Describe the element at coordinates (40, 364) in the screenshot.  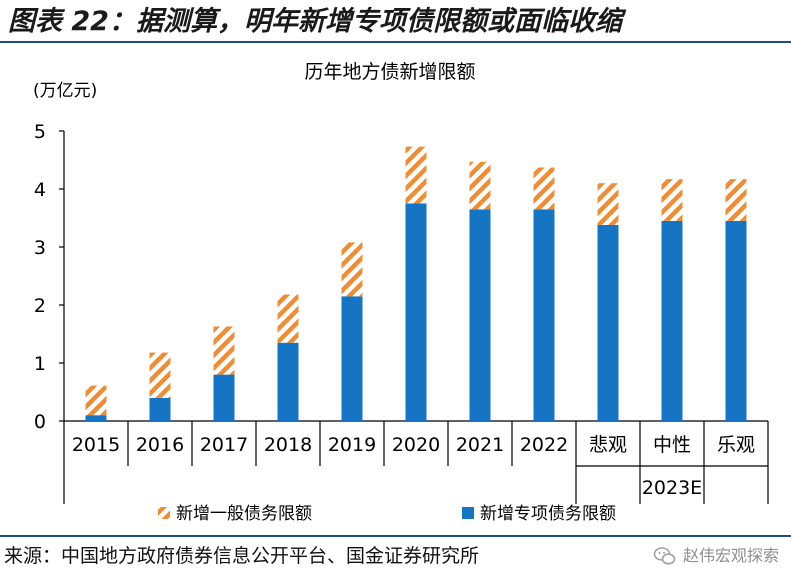
I see `y-tick-label: 1` at that location.